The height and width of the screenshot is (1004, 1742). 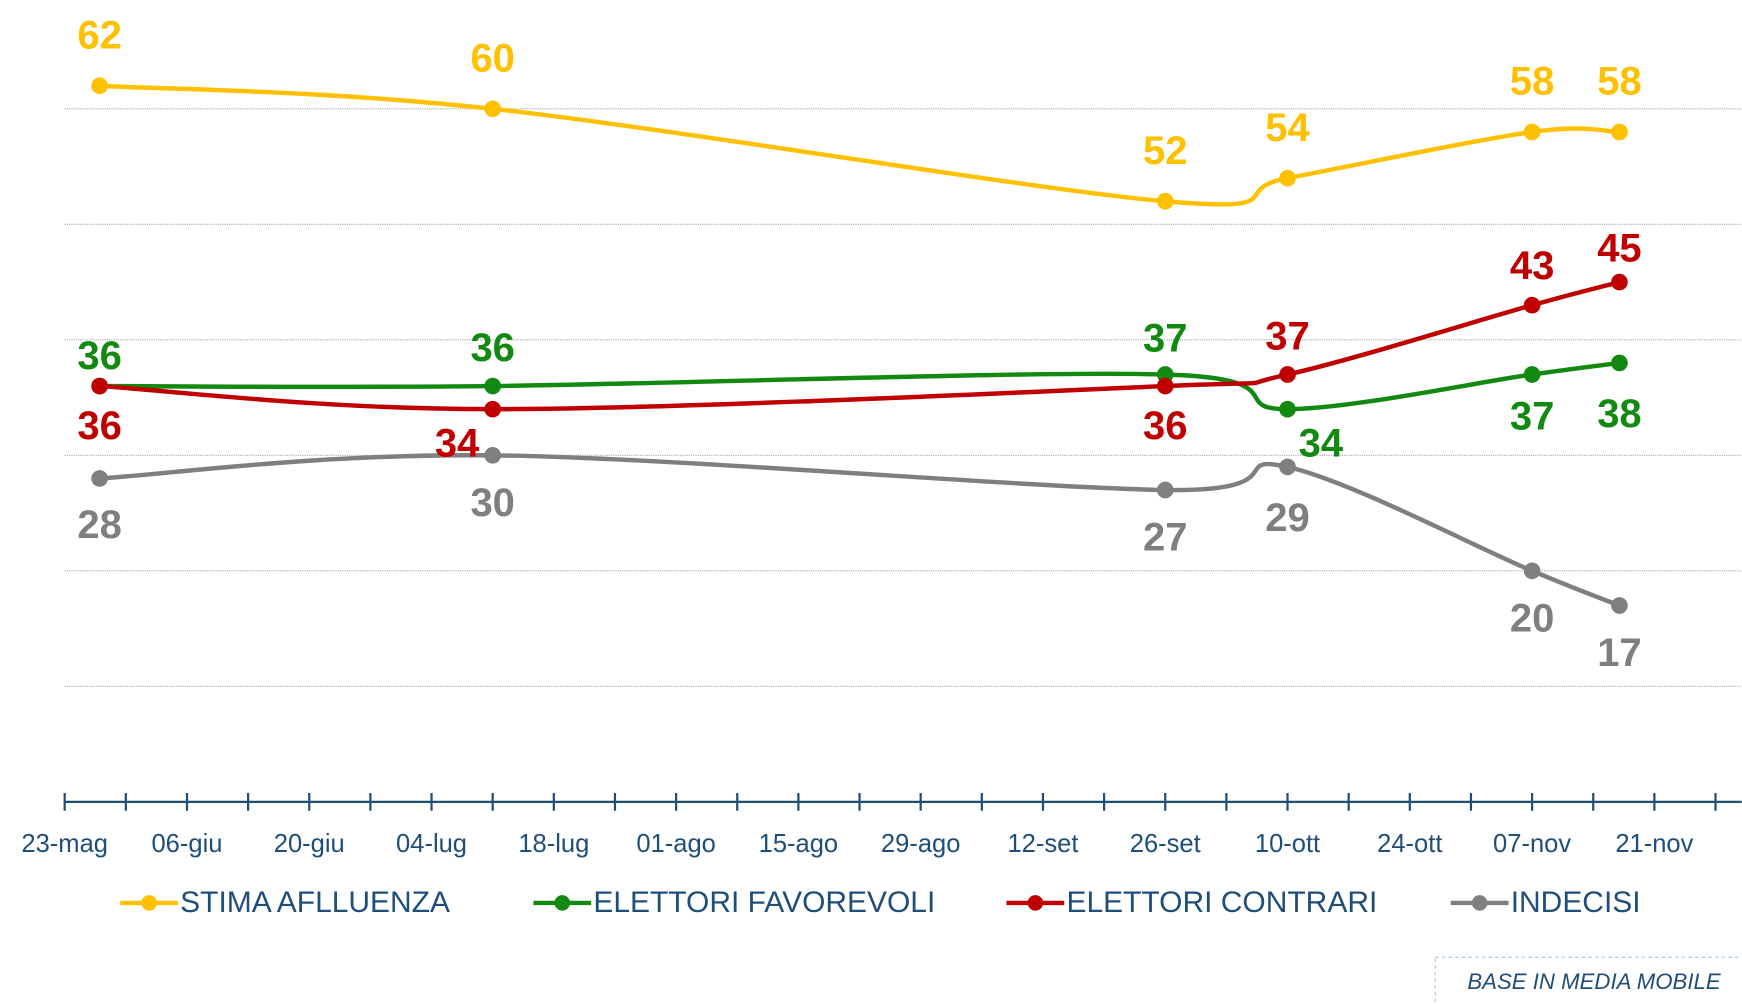 I want to click on data-label: 54, so click(x=1287, y=128).